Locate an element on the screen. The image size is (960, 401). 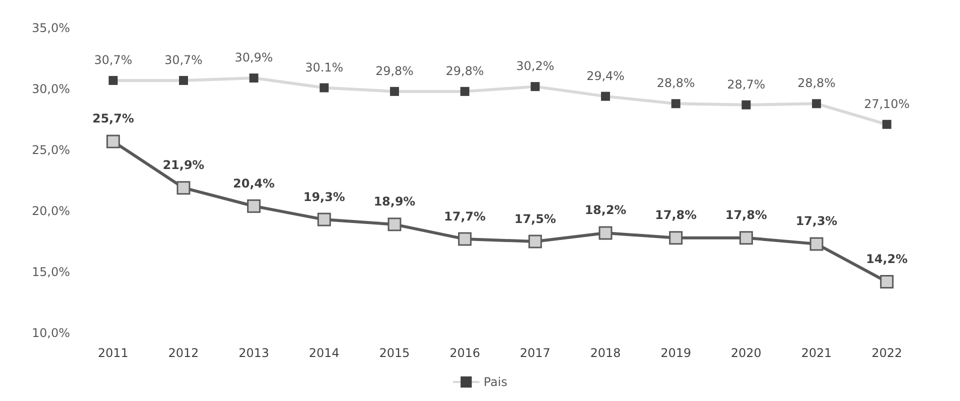
y-tick-label: 35,0% is located at coordinates (51, 28).